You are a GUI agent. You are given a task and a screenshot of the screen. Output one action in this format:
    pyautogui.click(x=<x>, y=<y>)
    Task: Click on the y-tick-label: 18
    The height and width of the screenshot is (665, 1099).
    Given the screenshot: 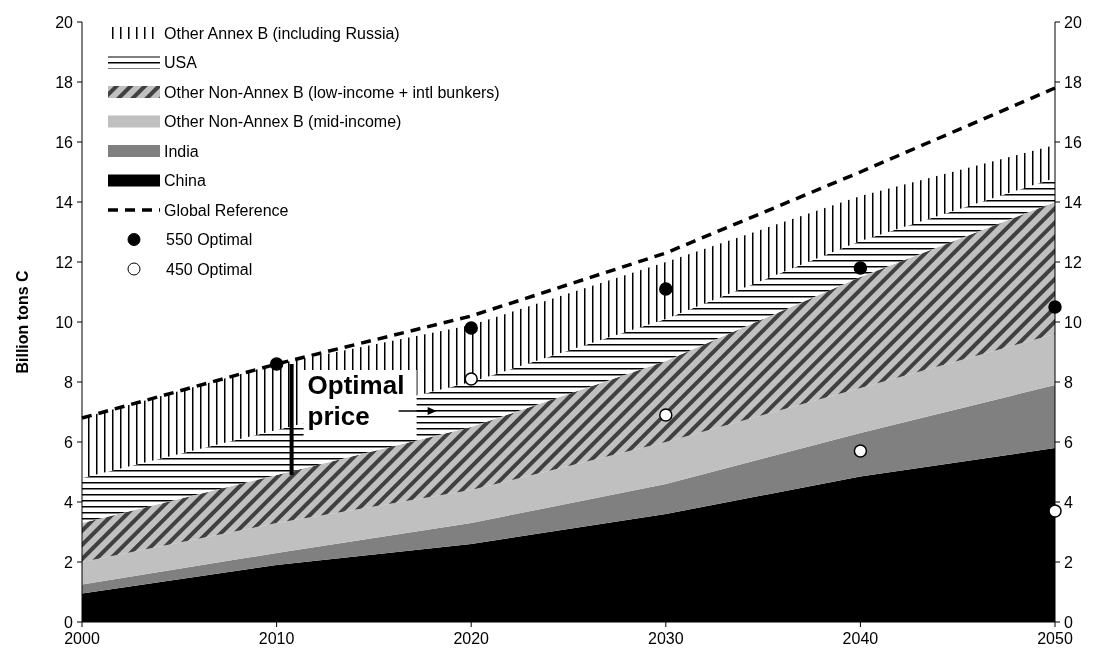 What is the action you would take?
    pyautogui.click(x=64, y=82)
    